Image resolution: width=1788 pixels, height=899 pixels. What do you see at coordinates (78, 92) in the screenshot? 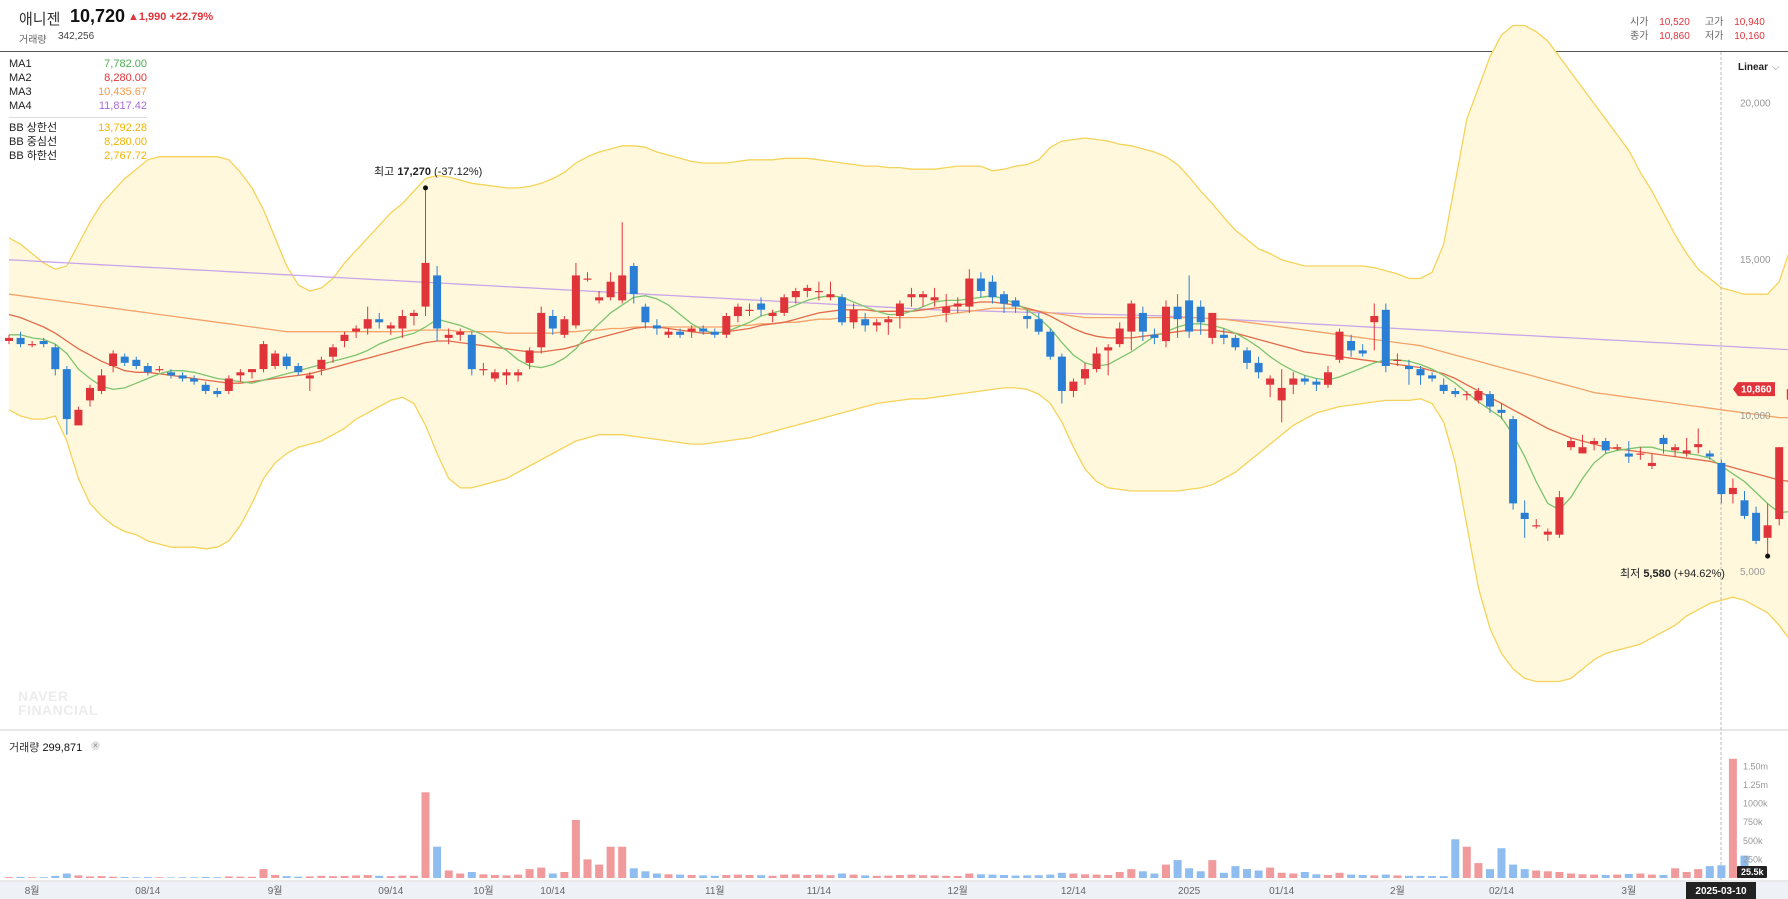
I see `legend-ma3: MA3 10,435.67` at bounding box center [78, 92].